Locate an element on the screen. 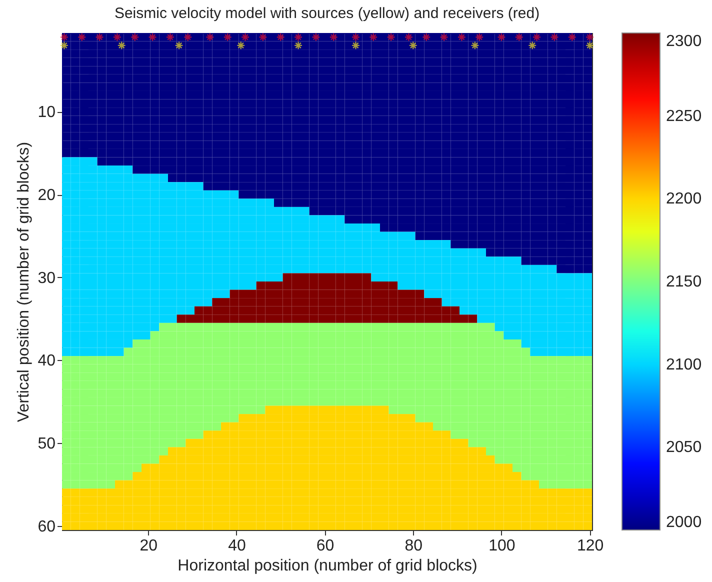  color-bar-label: 2300 is located at coordinates (684, 41).